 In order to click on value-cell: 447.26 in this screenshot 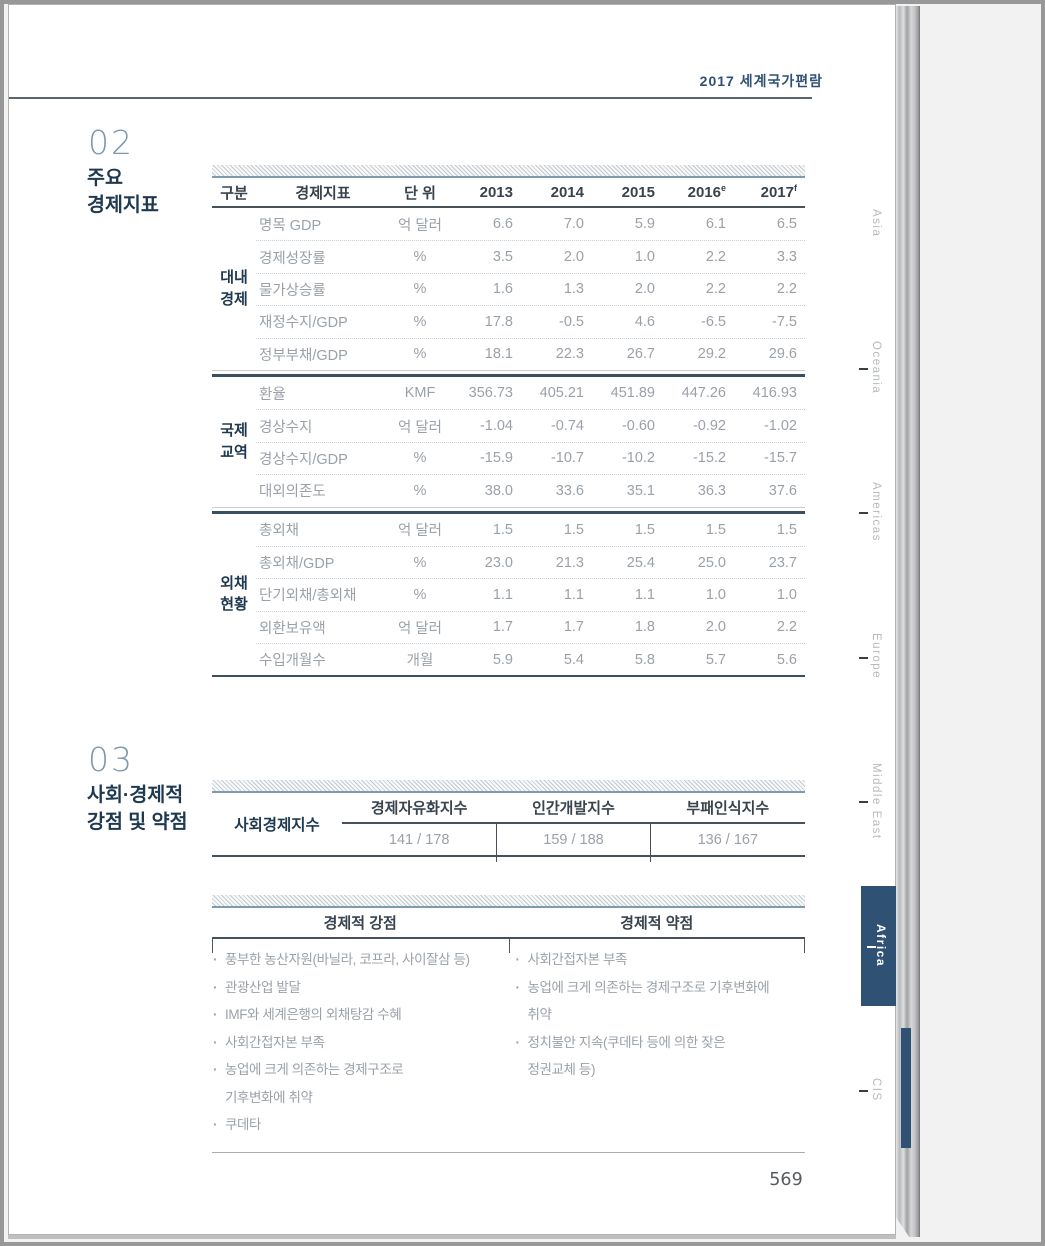, I will do `click(703, 393)`.